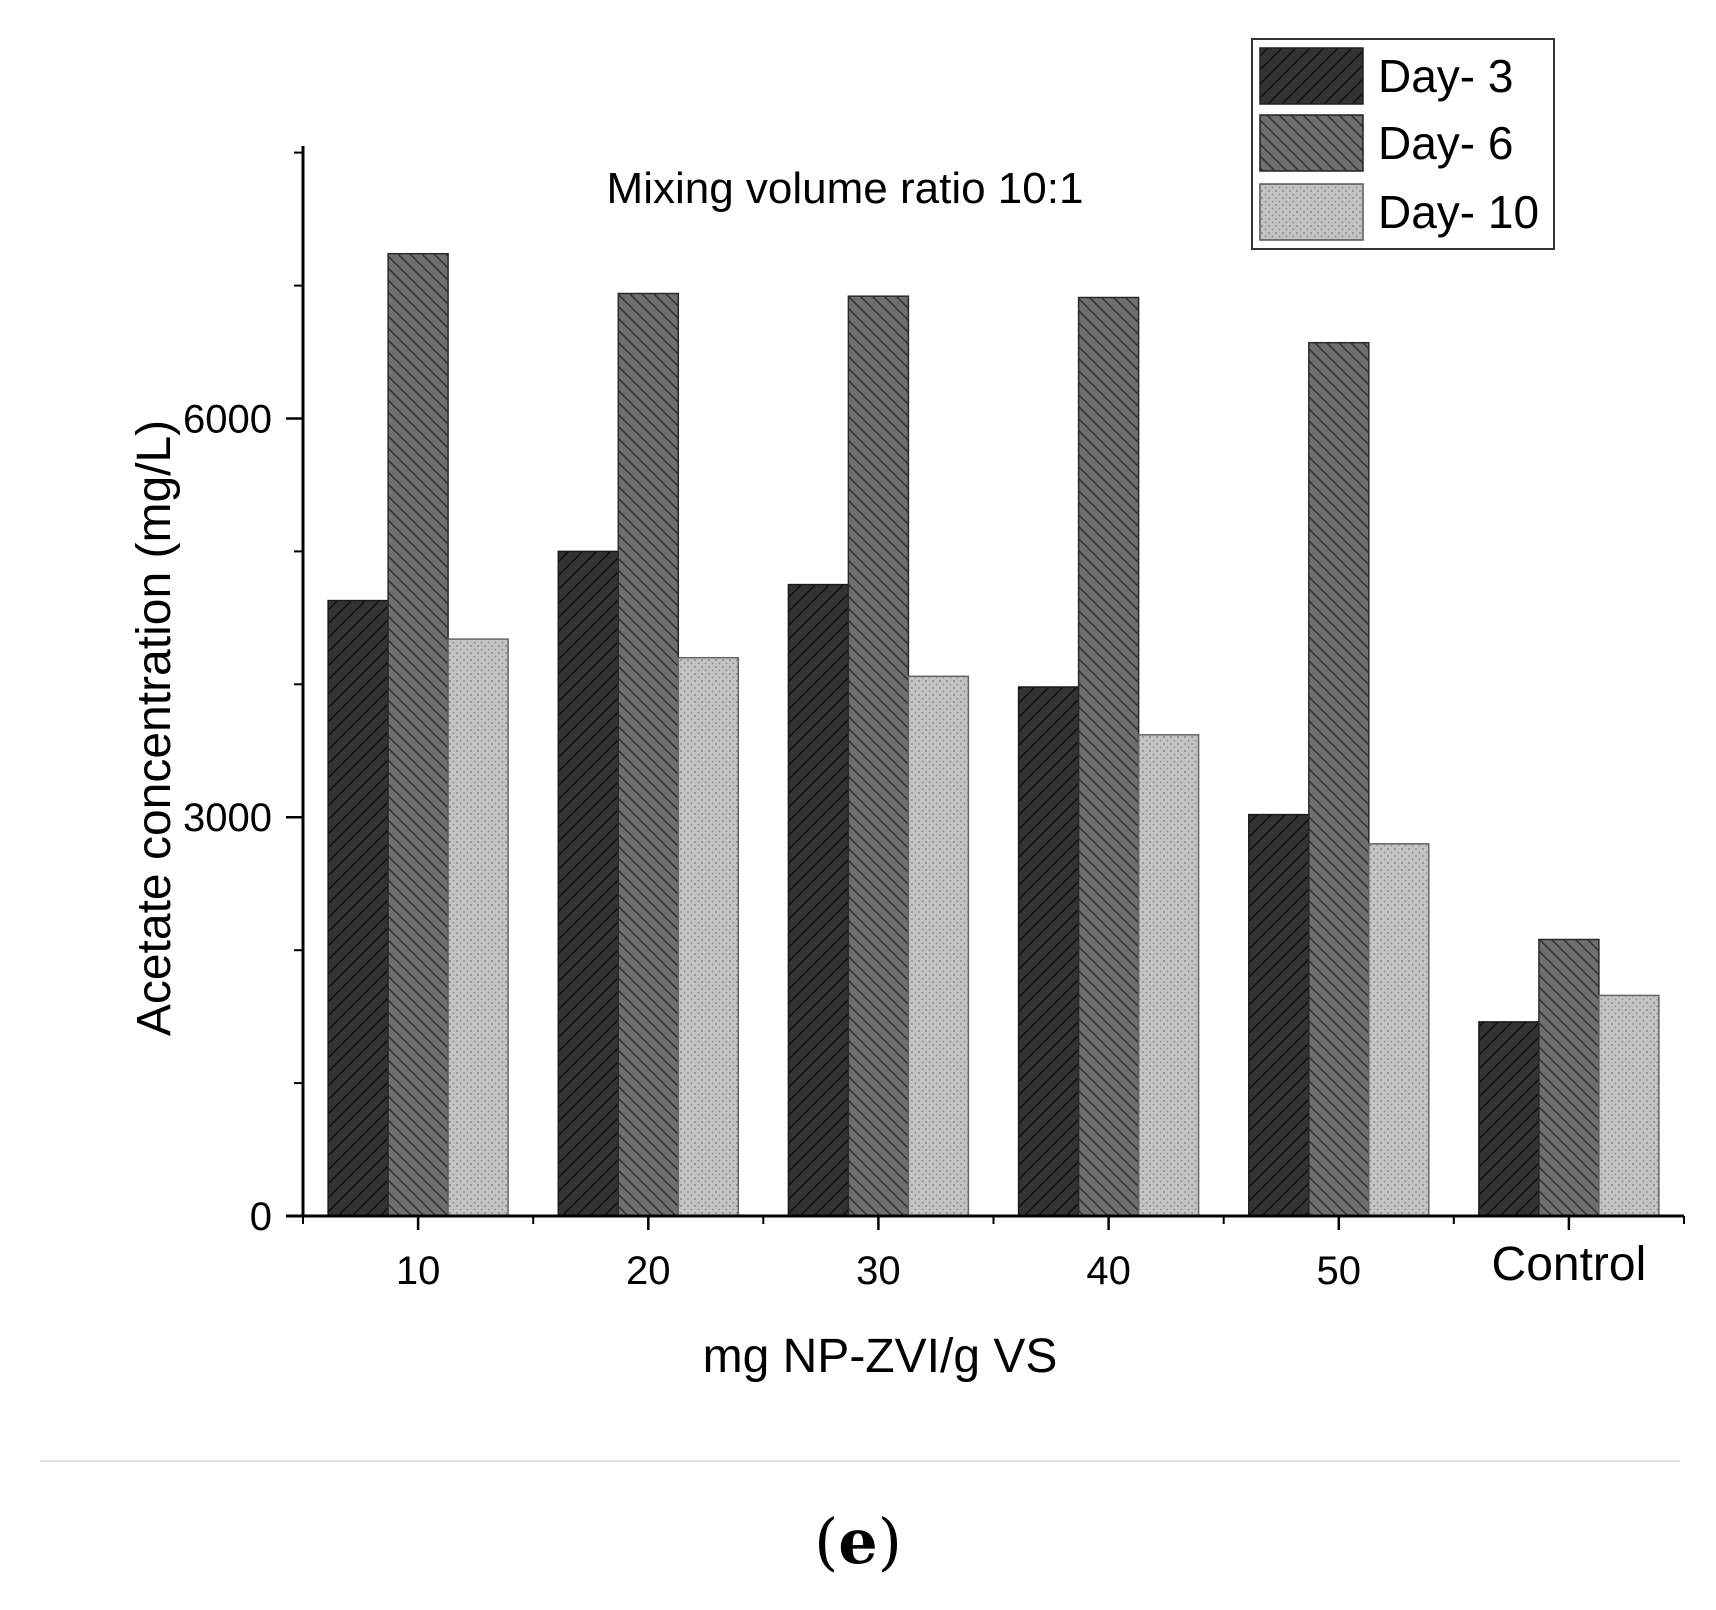 Image resolution: width=1716 pixels, height=1610 pixels. Describe the element at coordinates (1629, 1105) in the screenshot. I see `bar-day-10-control` at that location.